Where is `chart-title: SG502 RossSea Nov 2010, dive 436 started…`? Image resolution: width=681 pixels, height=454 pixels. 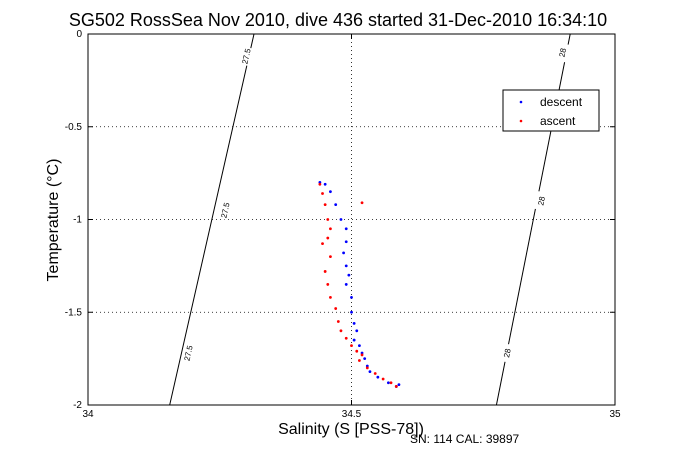 chart-title: SG502 RossSea Nov 2010, dive 436 started… is located at coordinates (338, 20).